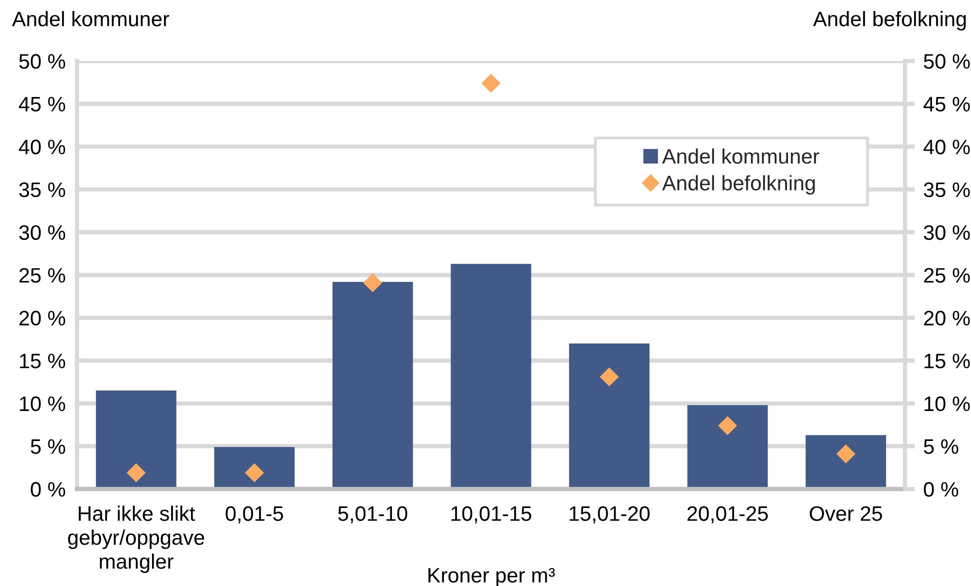  I want to click on y2-tick-label: 25 %, so click(947, 275).